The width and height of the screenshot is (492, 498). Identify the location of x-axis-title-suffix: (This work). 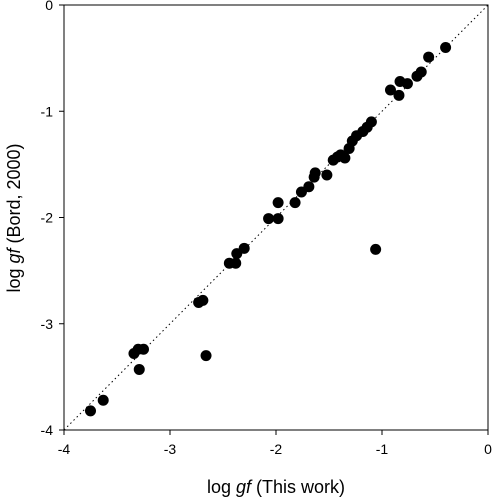
(298, 487).